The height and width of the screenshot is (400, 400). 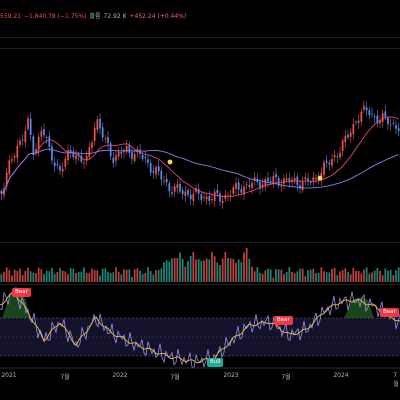 I want to click on time-axis-label: 2021, so click(x=9, y=375).